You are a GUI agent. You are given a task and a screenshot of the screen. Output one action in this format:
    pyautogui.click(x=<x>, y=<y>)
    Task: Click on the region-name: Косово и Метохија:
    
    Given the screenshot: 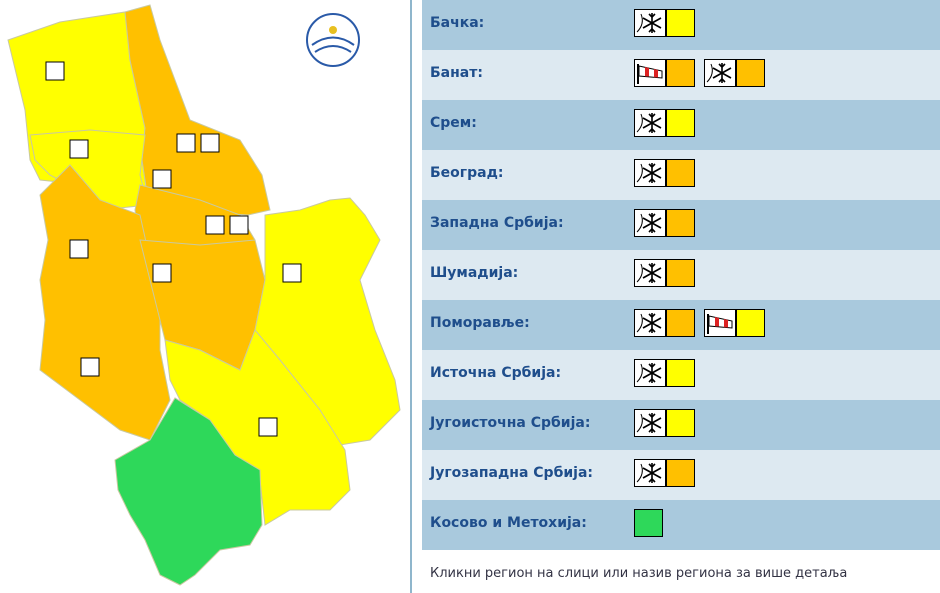 What is the action you would take?
    pyautogui.click(x=508, y=523)
    